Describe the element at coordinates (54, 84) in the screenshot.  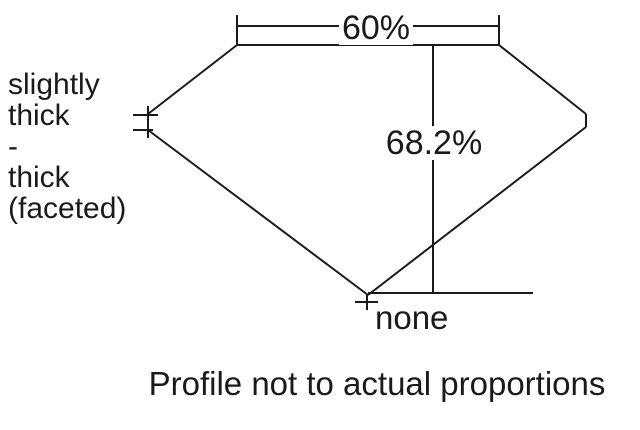
I see `girdle-label-line-1: slightly` at that location.